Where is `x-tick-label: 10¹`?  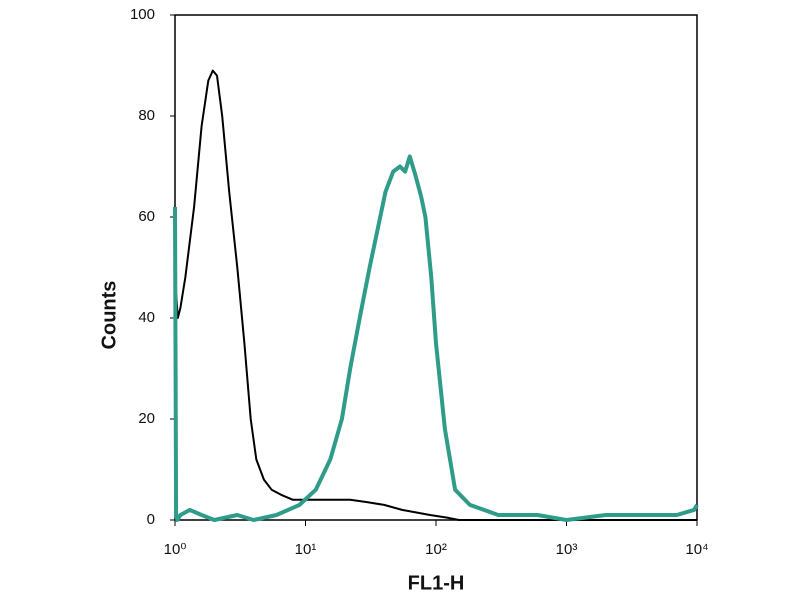
x-tick-label: 10¹ is located at coordinates (306, 549).